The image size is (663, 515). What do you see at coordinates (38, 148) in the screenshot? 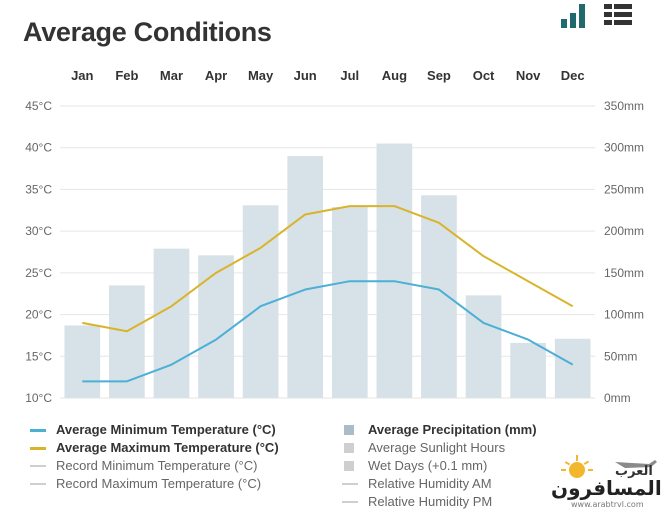
I see `y-left-tick-label: 40°C` at bounding box center [38, 148].